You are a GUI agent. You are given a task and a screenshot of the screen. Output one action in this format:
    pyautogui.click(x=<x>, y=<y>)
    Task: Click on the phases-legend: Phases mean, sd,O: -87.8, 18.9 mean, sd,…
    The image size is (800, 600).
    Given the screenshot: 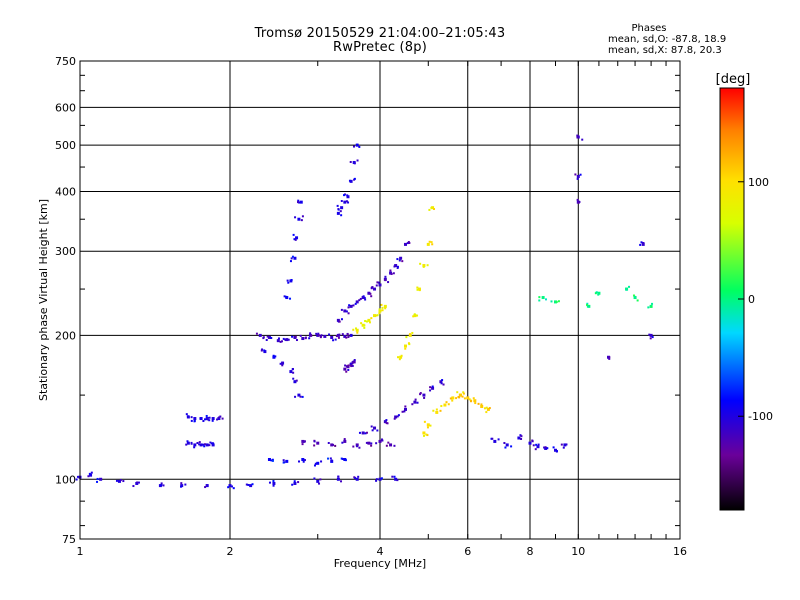 What is the action you would take?
    pyautogui.click(x=677, y=39)
    